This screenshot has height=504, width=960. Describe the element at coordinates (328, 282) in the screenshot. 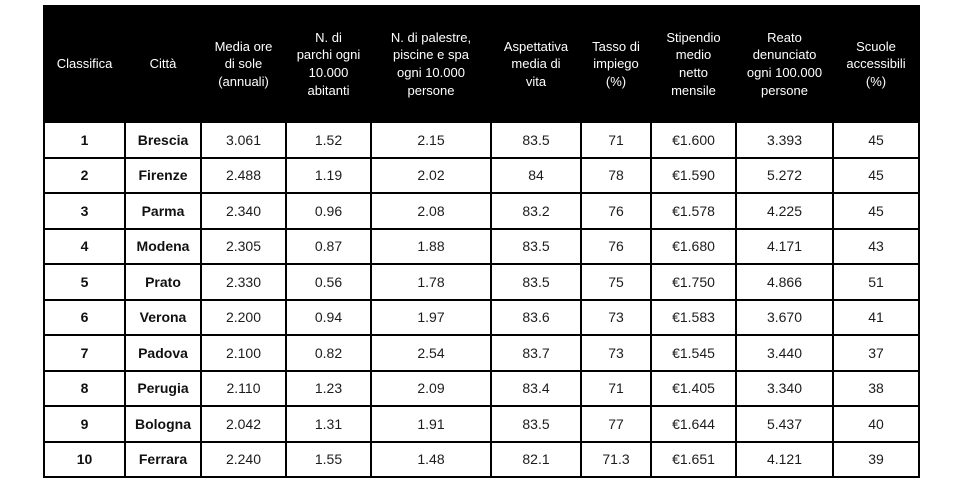

I see `cell-parks: 0.56` at that location.